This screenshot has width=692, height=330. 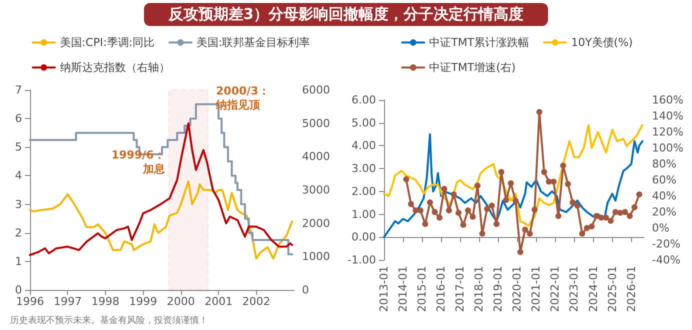 What do you see at coordinates (18, 147) in the screenshot?
I see `y-tick-label: 5` at bounding box center [18, 147].